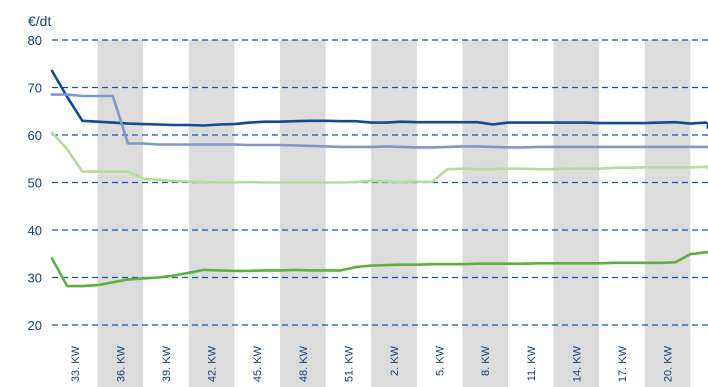  What do you see at coordinates (167, 363) in the screenshot?
I see `x-tick-label: 39. KW` at bounding box center [167, 363].